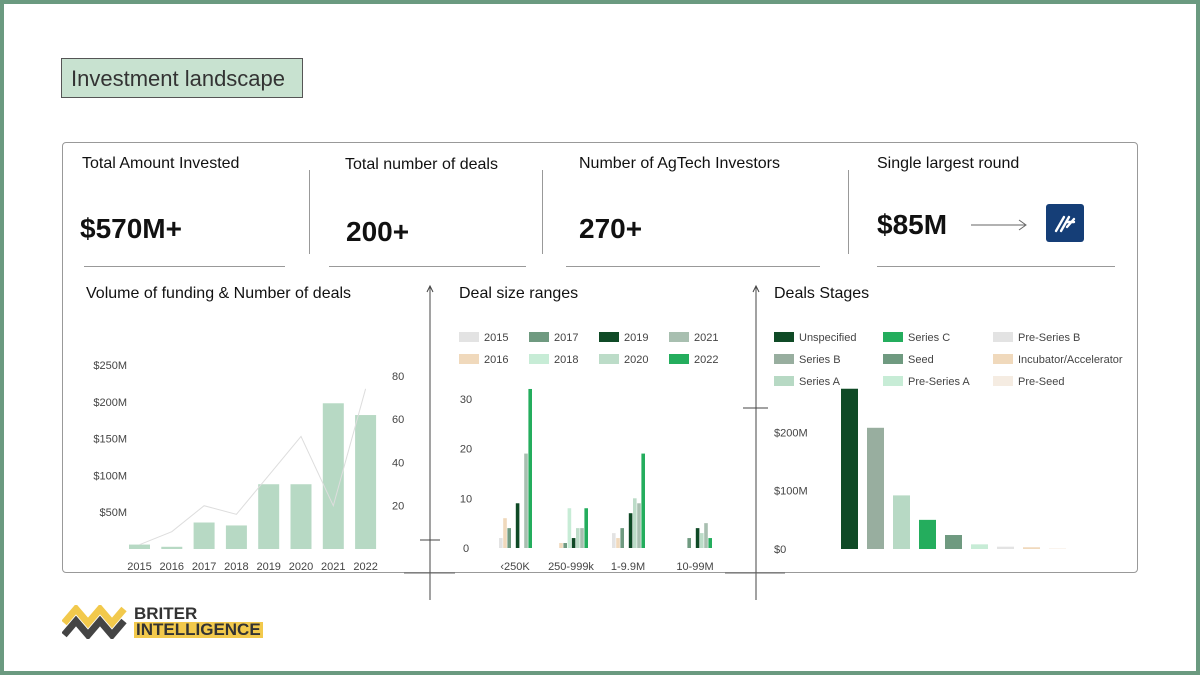 This screenshot has width=1200, height=675. What do you see at coordinates (166, 613) in the screenshot?
I see `brand-line1: BRITER` at bounding box center [166, 613].